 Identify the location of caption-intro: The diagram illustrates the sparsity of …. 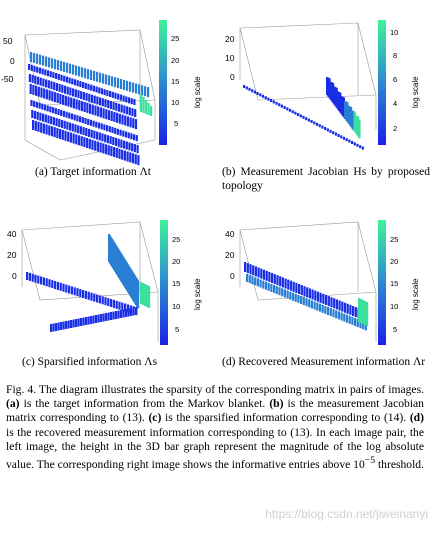
(231, 389).